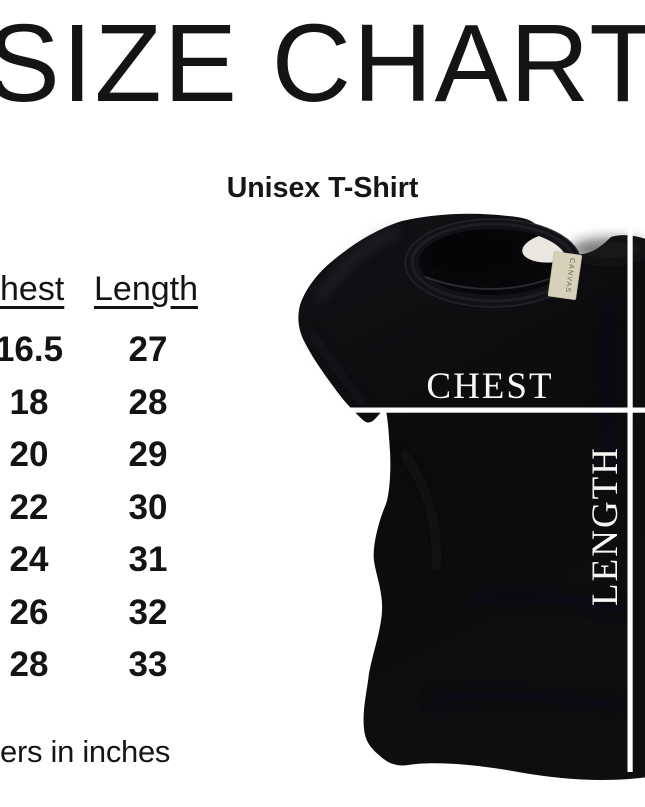 The image size is (645, 807). What do you see at coordinates (148, 402) in the screenshot?
I see `length-value: 28` at bounding box center [148, 402].